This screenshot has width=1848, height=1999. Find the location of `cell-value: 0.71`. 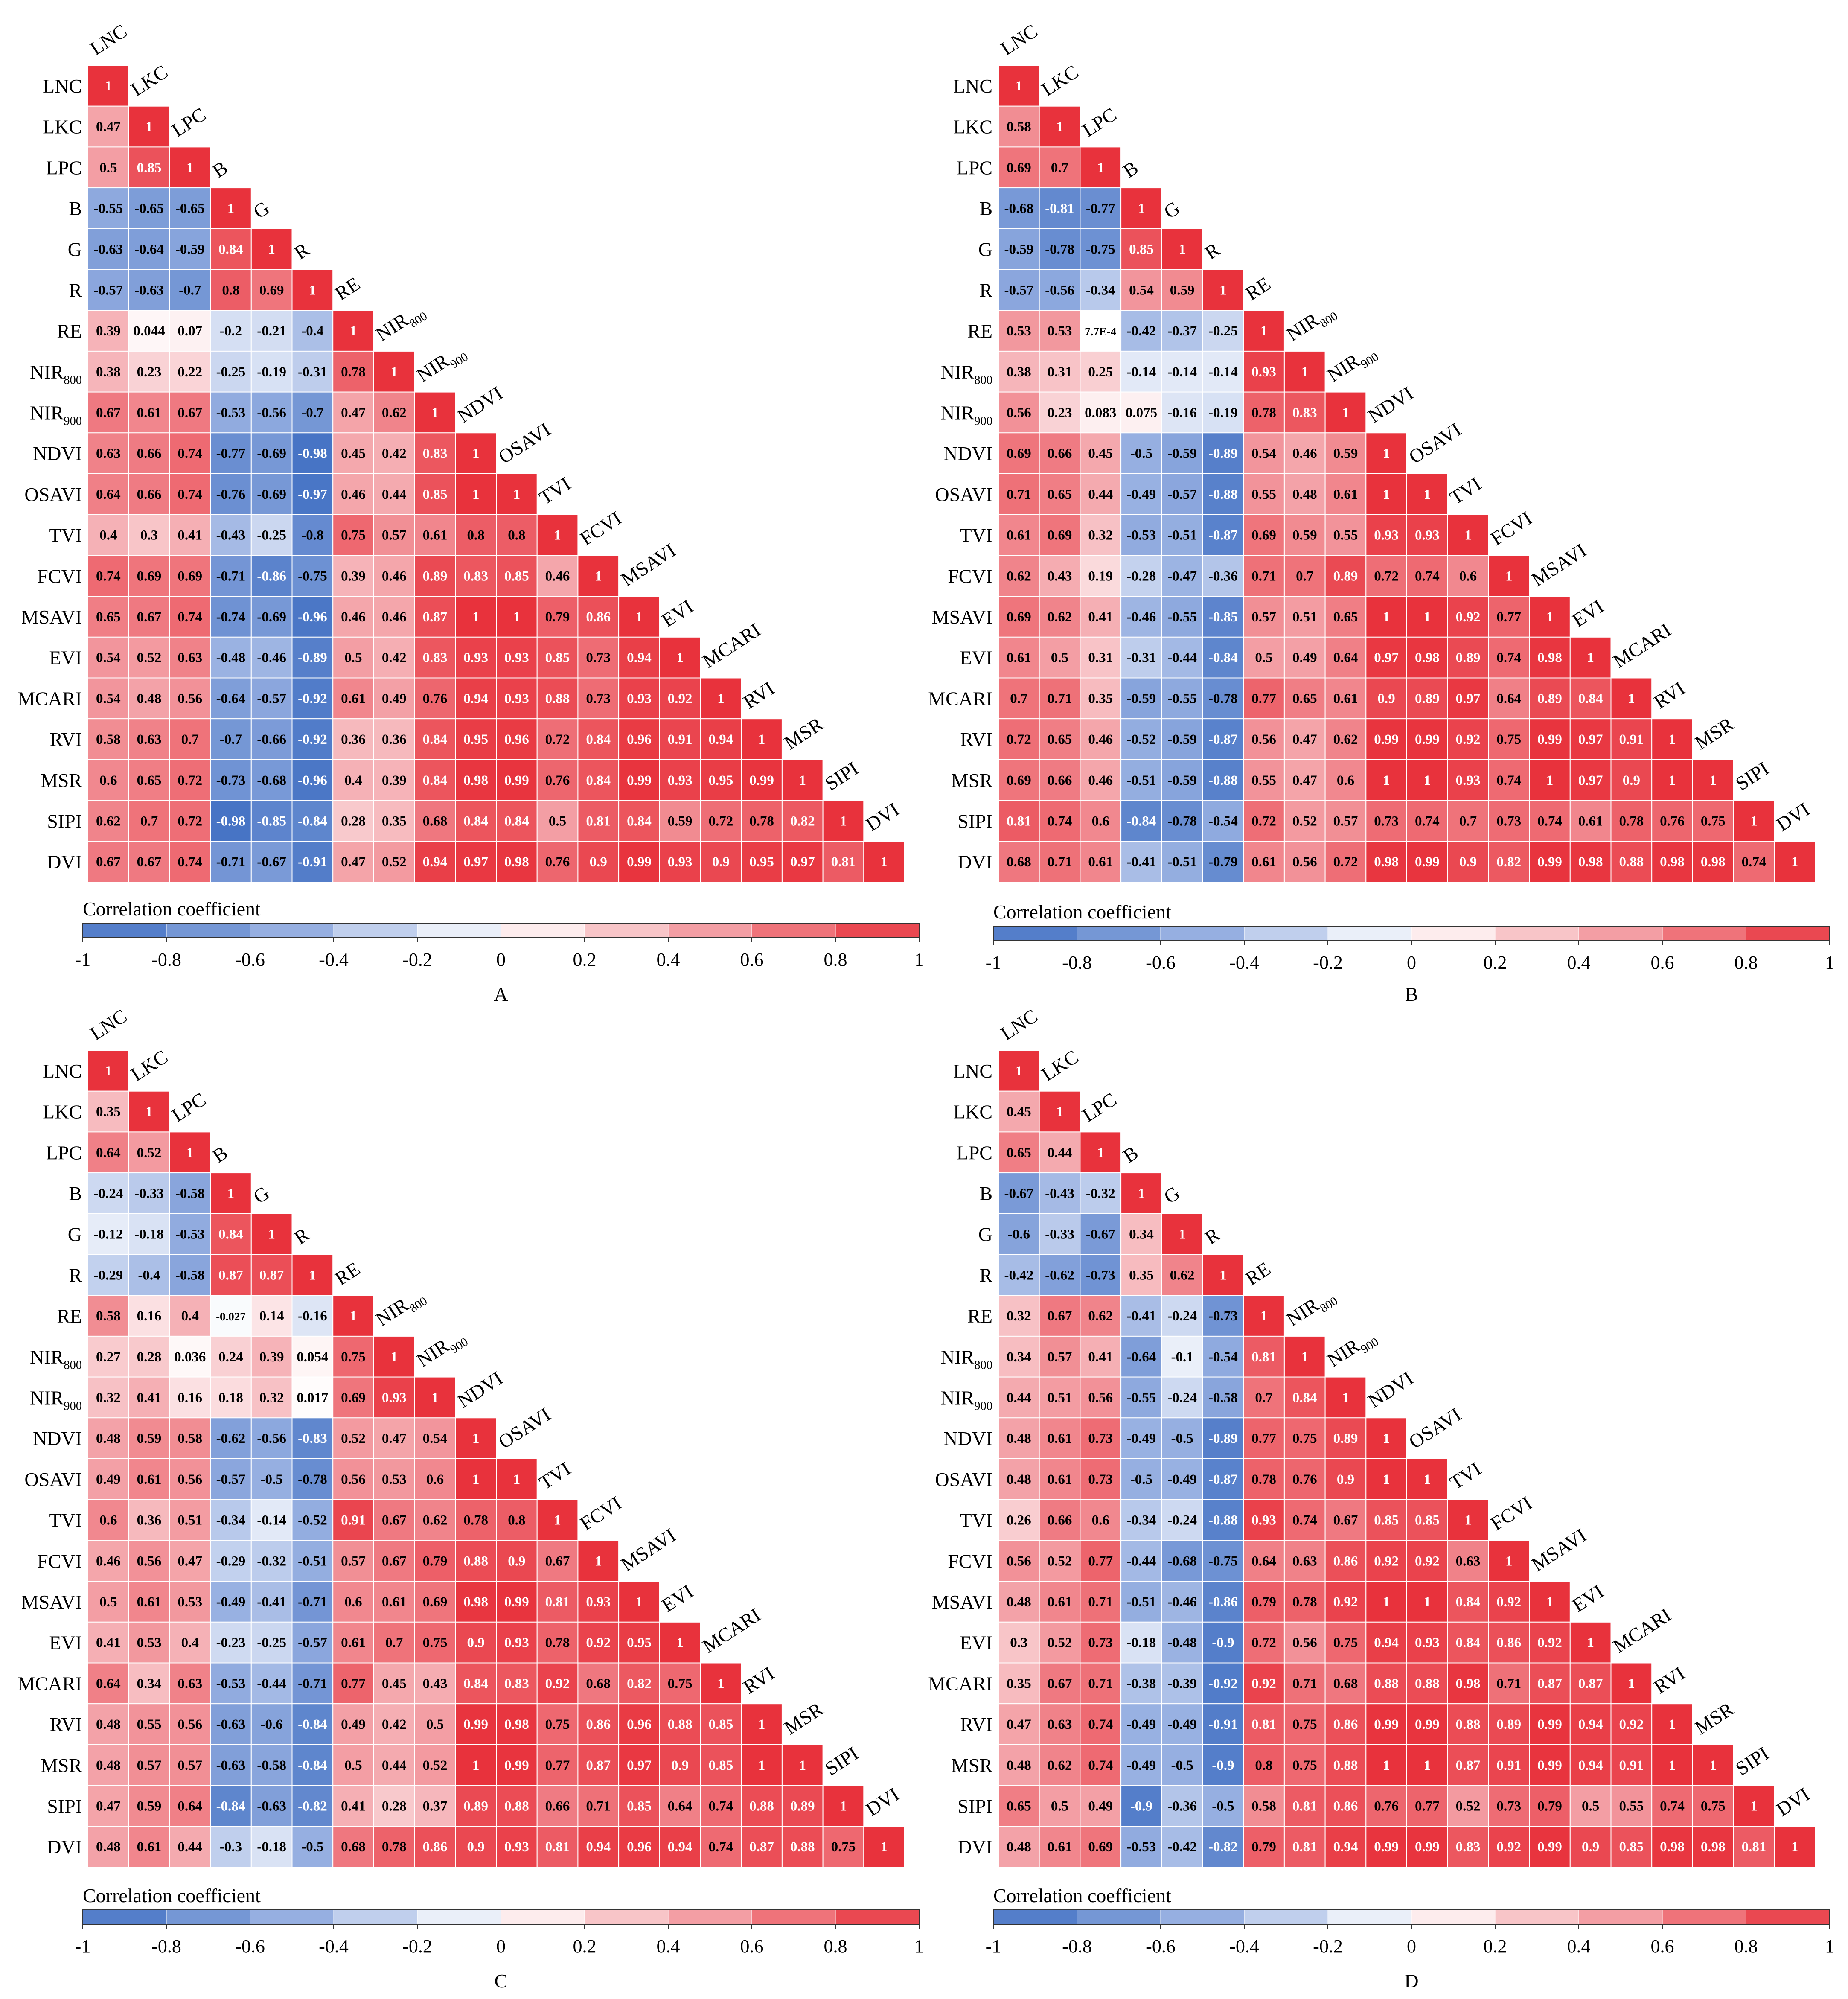

cell-value: 0.71 is located at coordinates (1100, 1683).